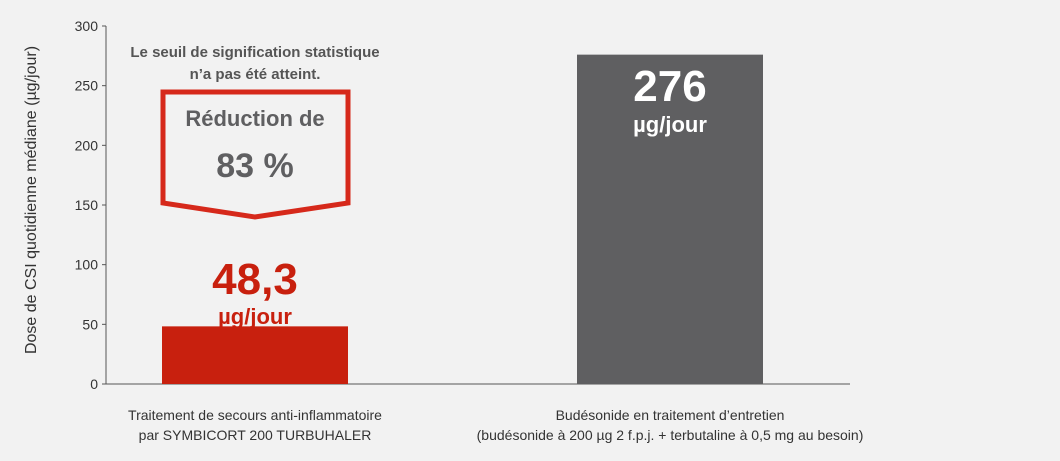 The width and height of the screenshot is (1060, 461). What do you see at coordinates (255, 316) in the screenshot?
I see `bar-unit-label-1: µg/jour` at bounding box center [255, 316].